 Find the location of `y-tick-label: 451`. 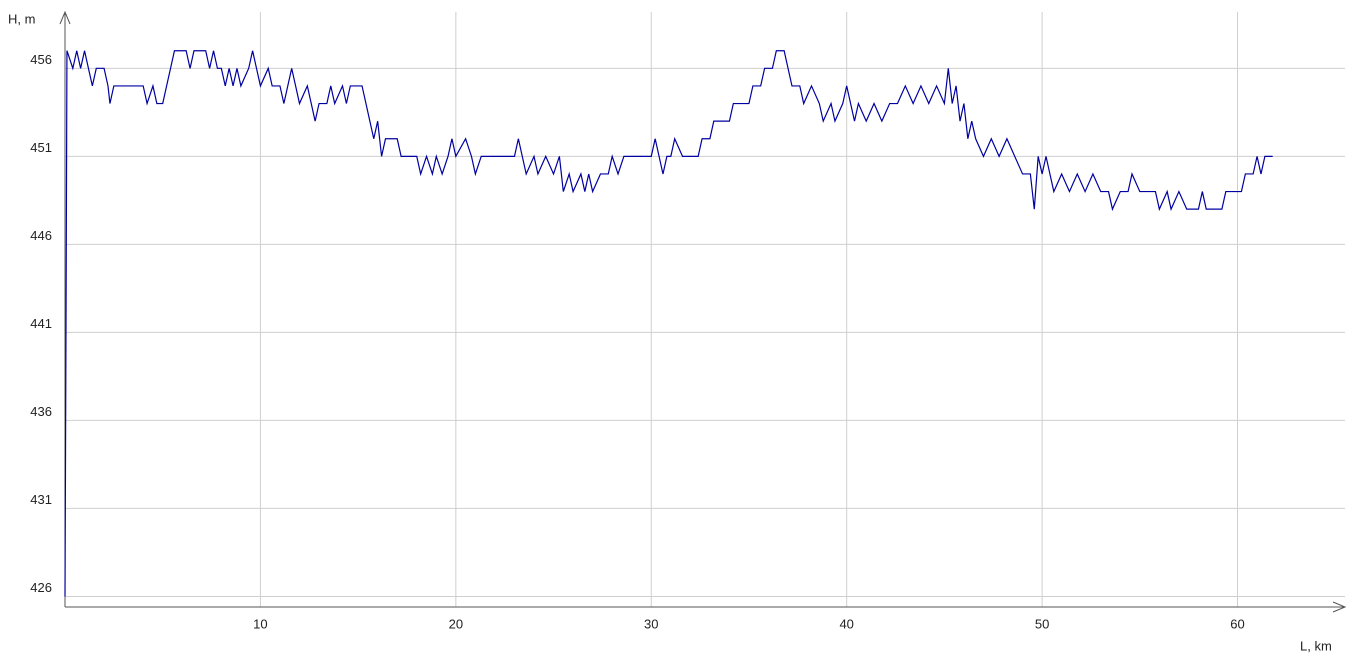

y-tick-label: 451 is located at coordinates (41, 147).